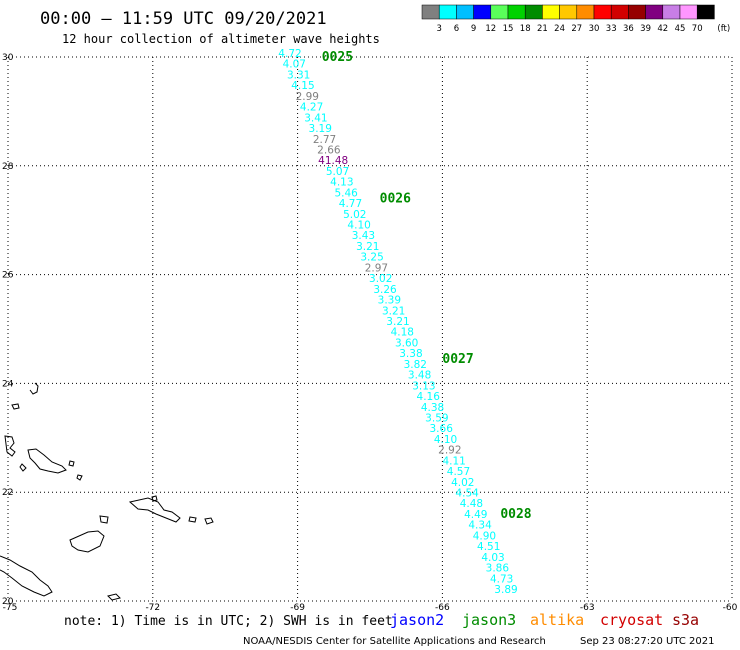 The height and width of the screenshot is (650, 740). Describe the element at coordinates (307, 97) in the screenshot. I see `swh-reading: 2.99` at that location.